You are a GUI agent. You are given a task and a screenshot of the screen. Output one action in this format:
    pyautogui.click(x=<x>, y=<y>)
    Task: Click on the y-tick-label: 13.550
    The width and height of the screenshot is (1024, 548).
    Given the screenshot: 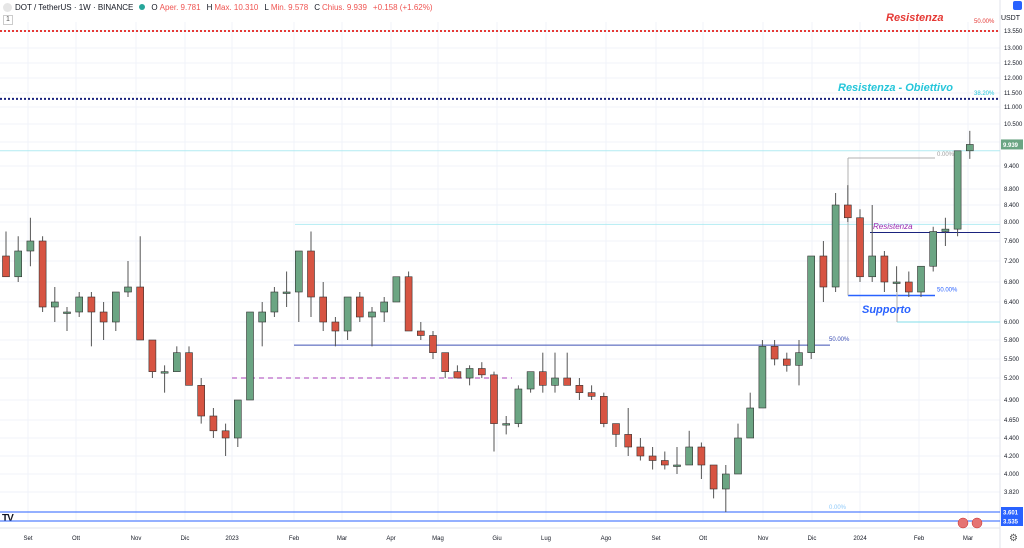 What is the action you would take?
    pyautogui.click(x=1013, y=32)
    